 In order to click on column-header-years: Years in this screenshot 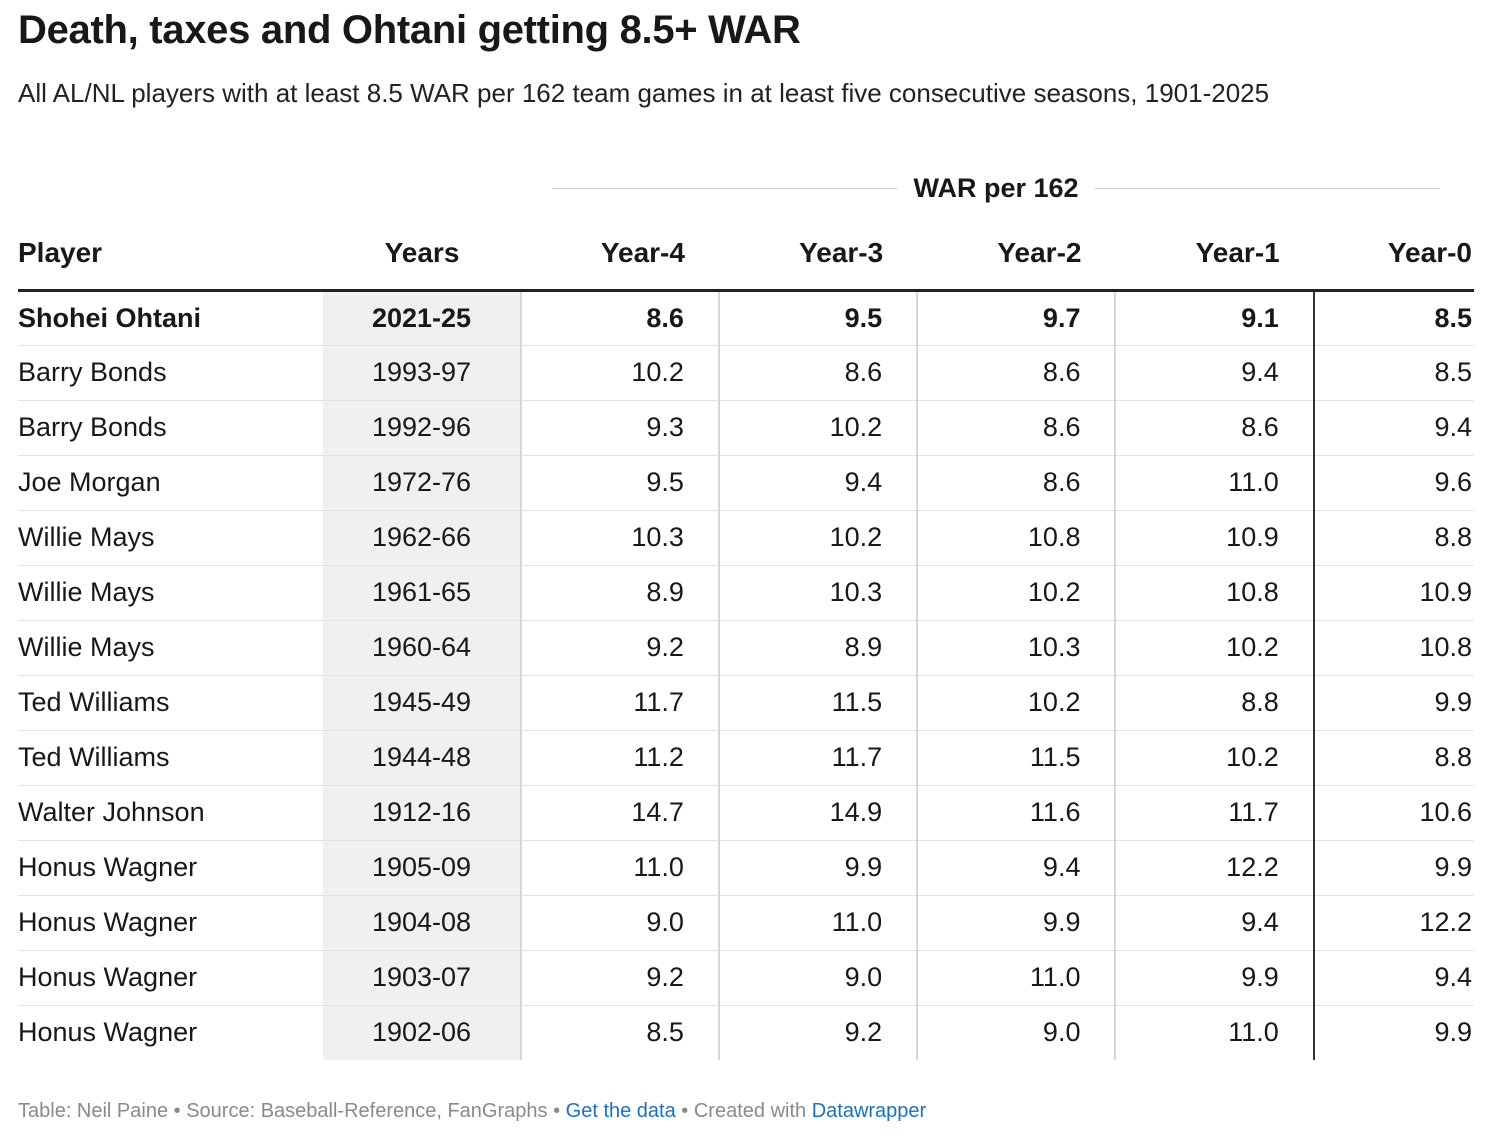, I will do `click(422, 257)`.